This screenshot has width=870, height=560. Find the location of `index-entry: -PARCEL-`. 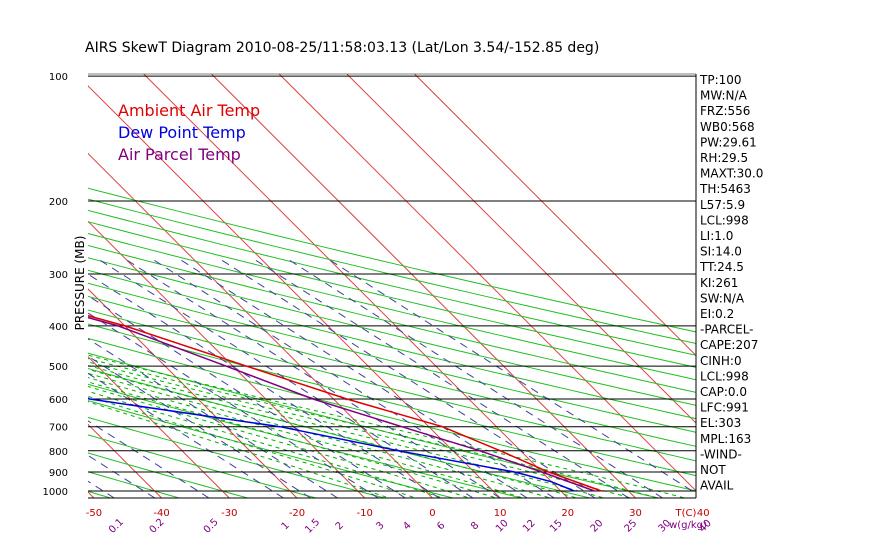

index-entry: -PARCEL- is located at coordinates (727, 330).